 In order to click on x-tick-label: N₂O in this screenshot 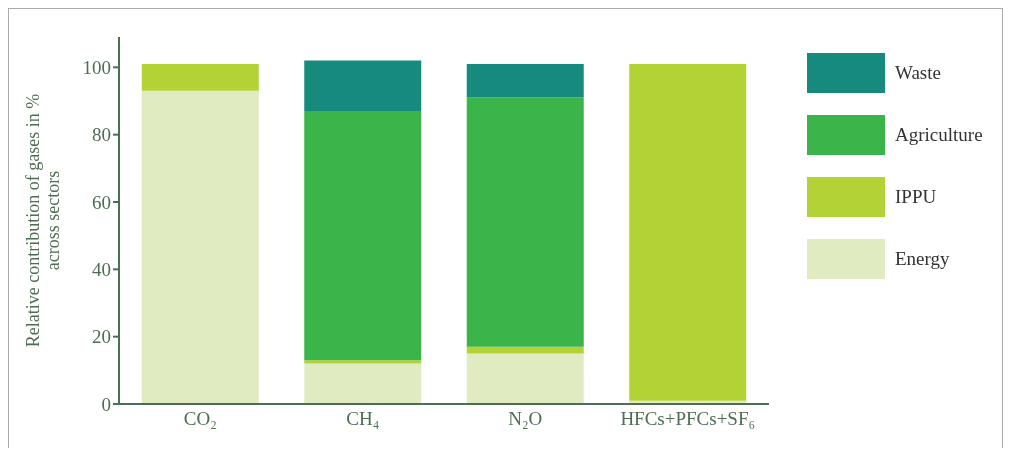, I will do `click(525, 419)`.